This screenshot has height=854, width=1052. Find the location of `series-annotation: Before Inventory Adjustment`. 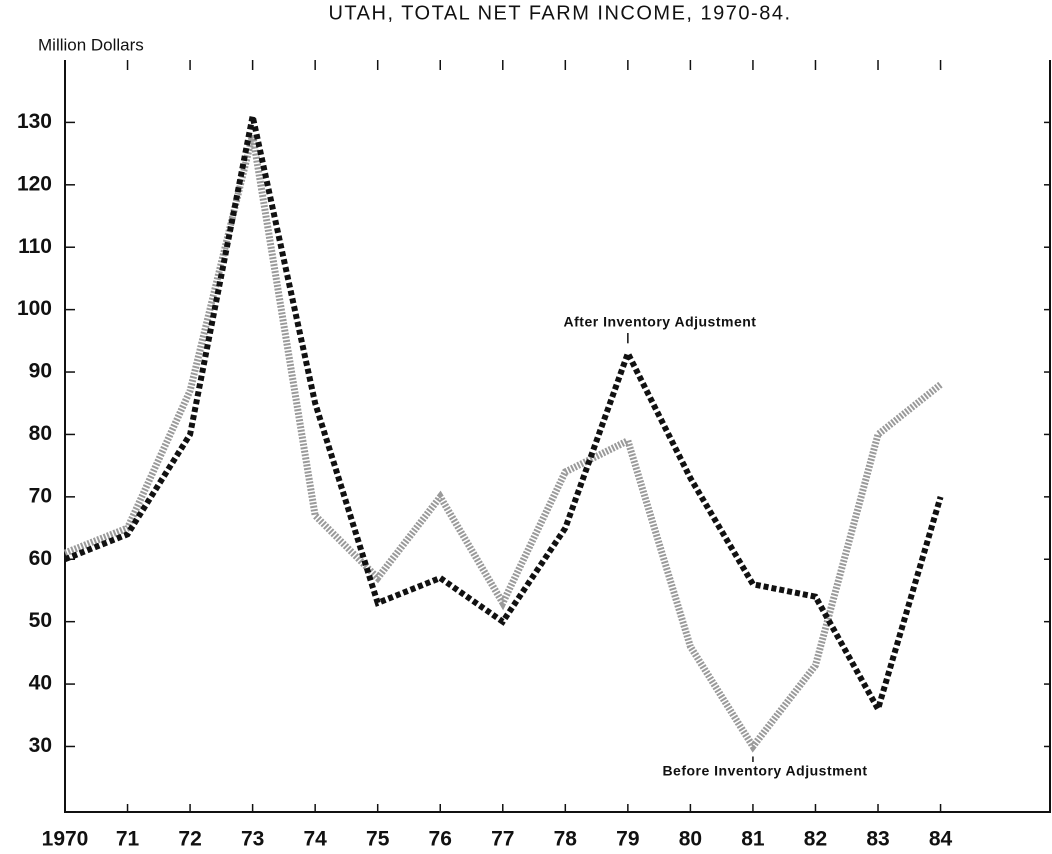

series-annotation: Before Inventory Adjustment is located at coordinates (764, 771).